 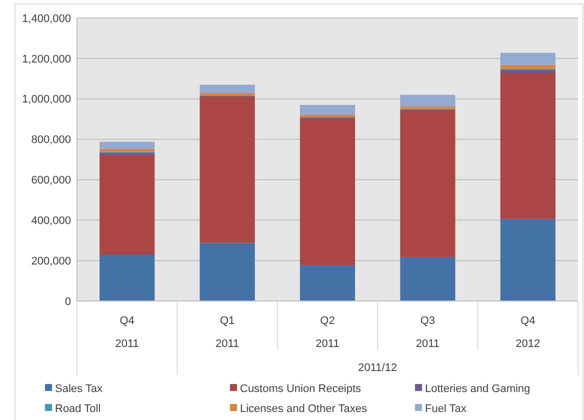 What do you see at coordinates (528, 332) in the screenshot?
I see `x-tick-label: Q4 2012` at bounding box center [528, 332].